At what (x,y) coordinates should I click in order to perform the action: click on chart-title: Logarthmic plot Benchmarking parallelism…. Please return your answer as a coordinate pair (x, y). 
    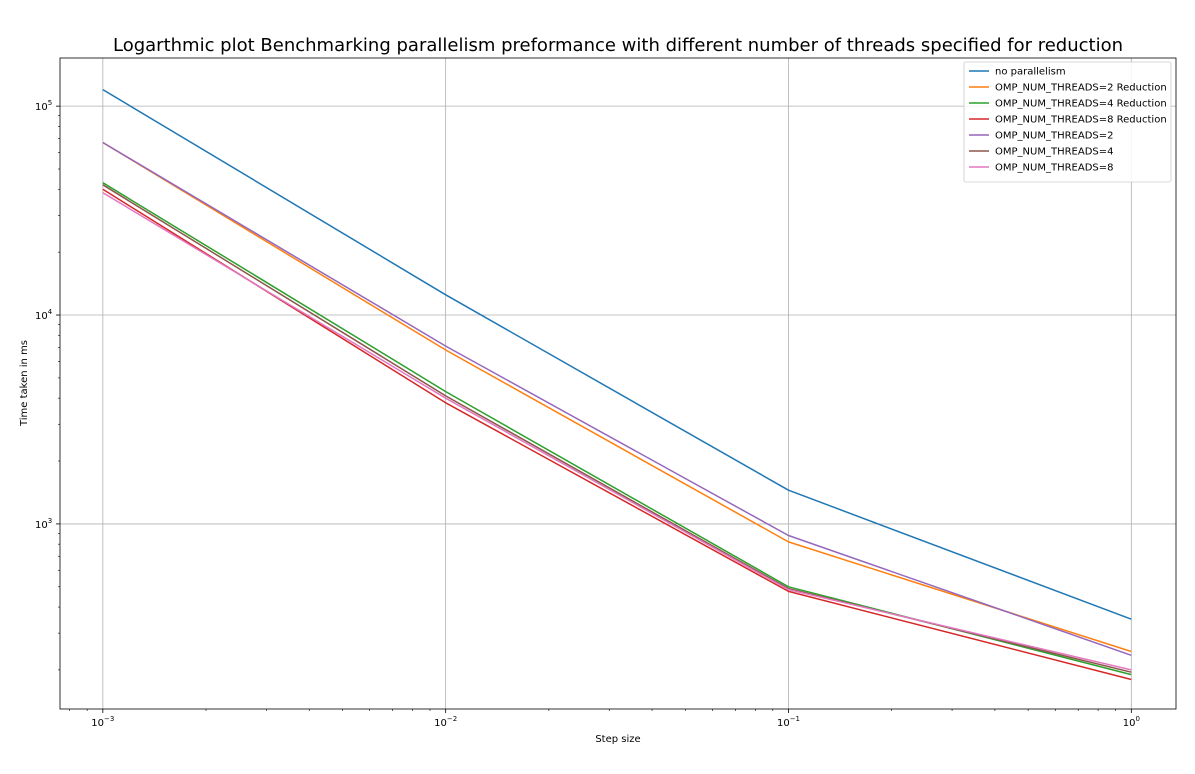
    Looking at the image, I should click on (618, 45).